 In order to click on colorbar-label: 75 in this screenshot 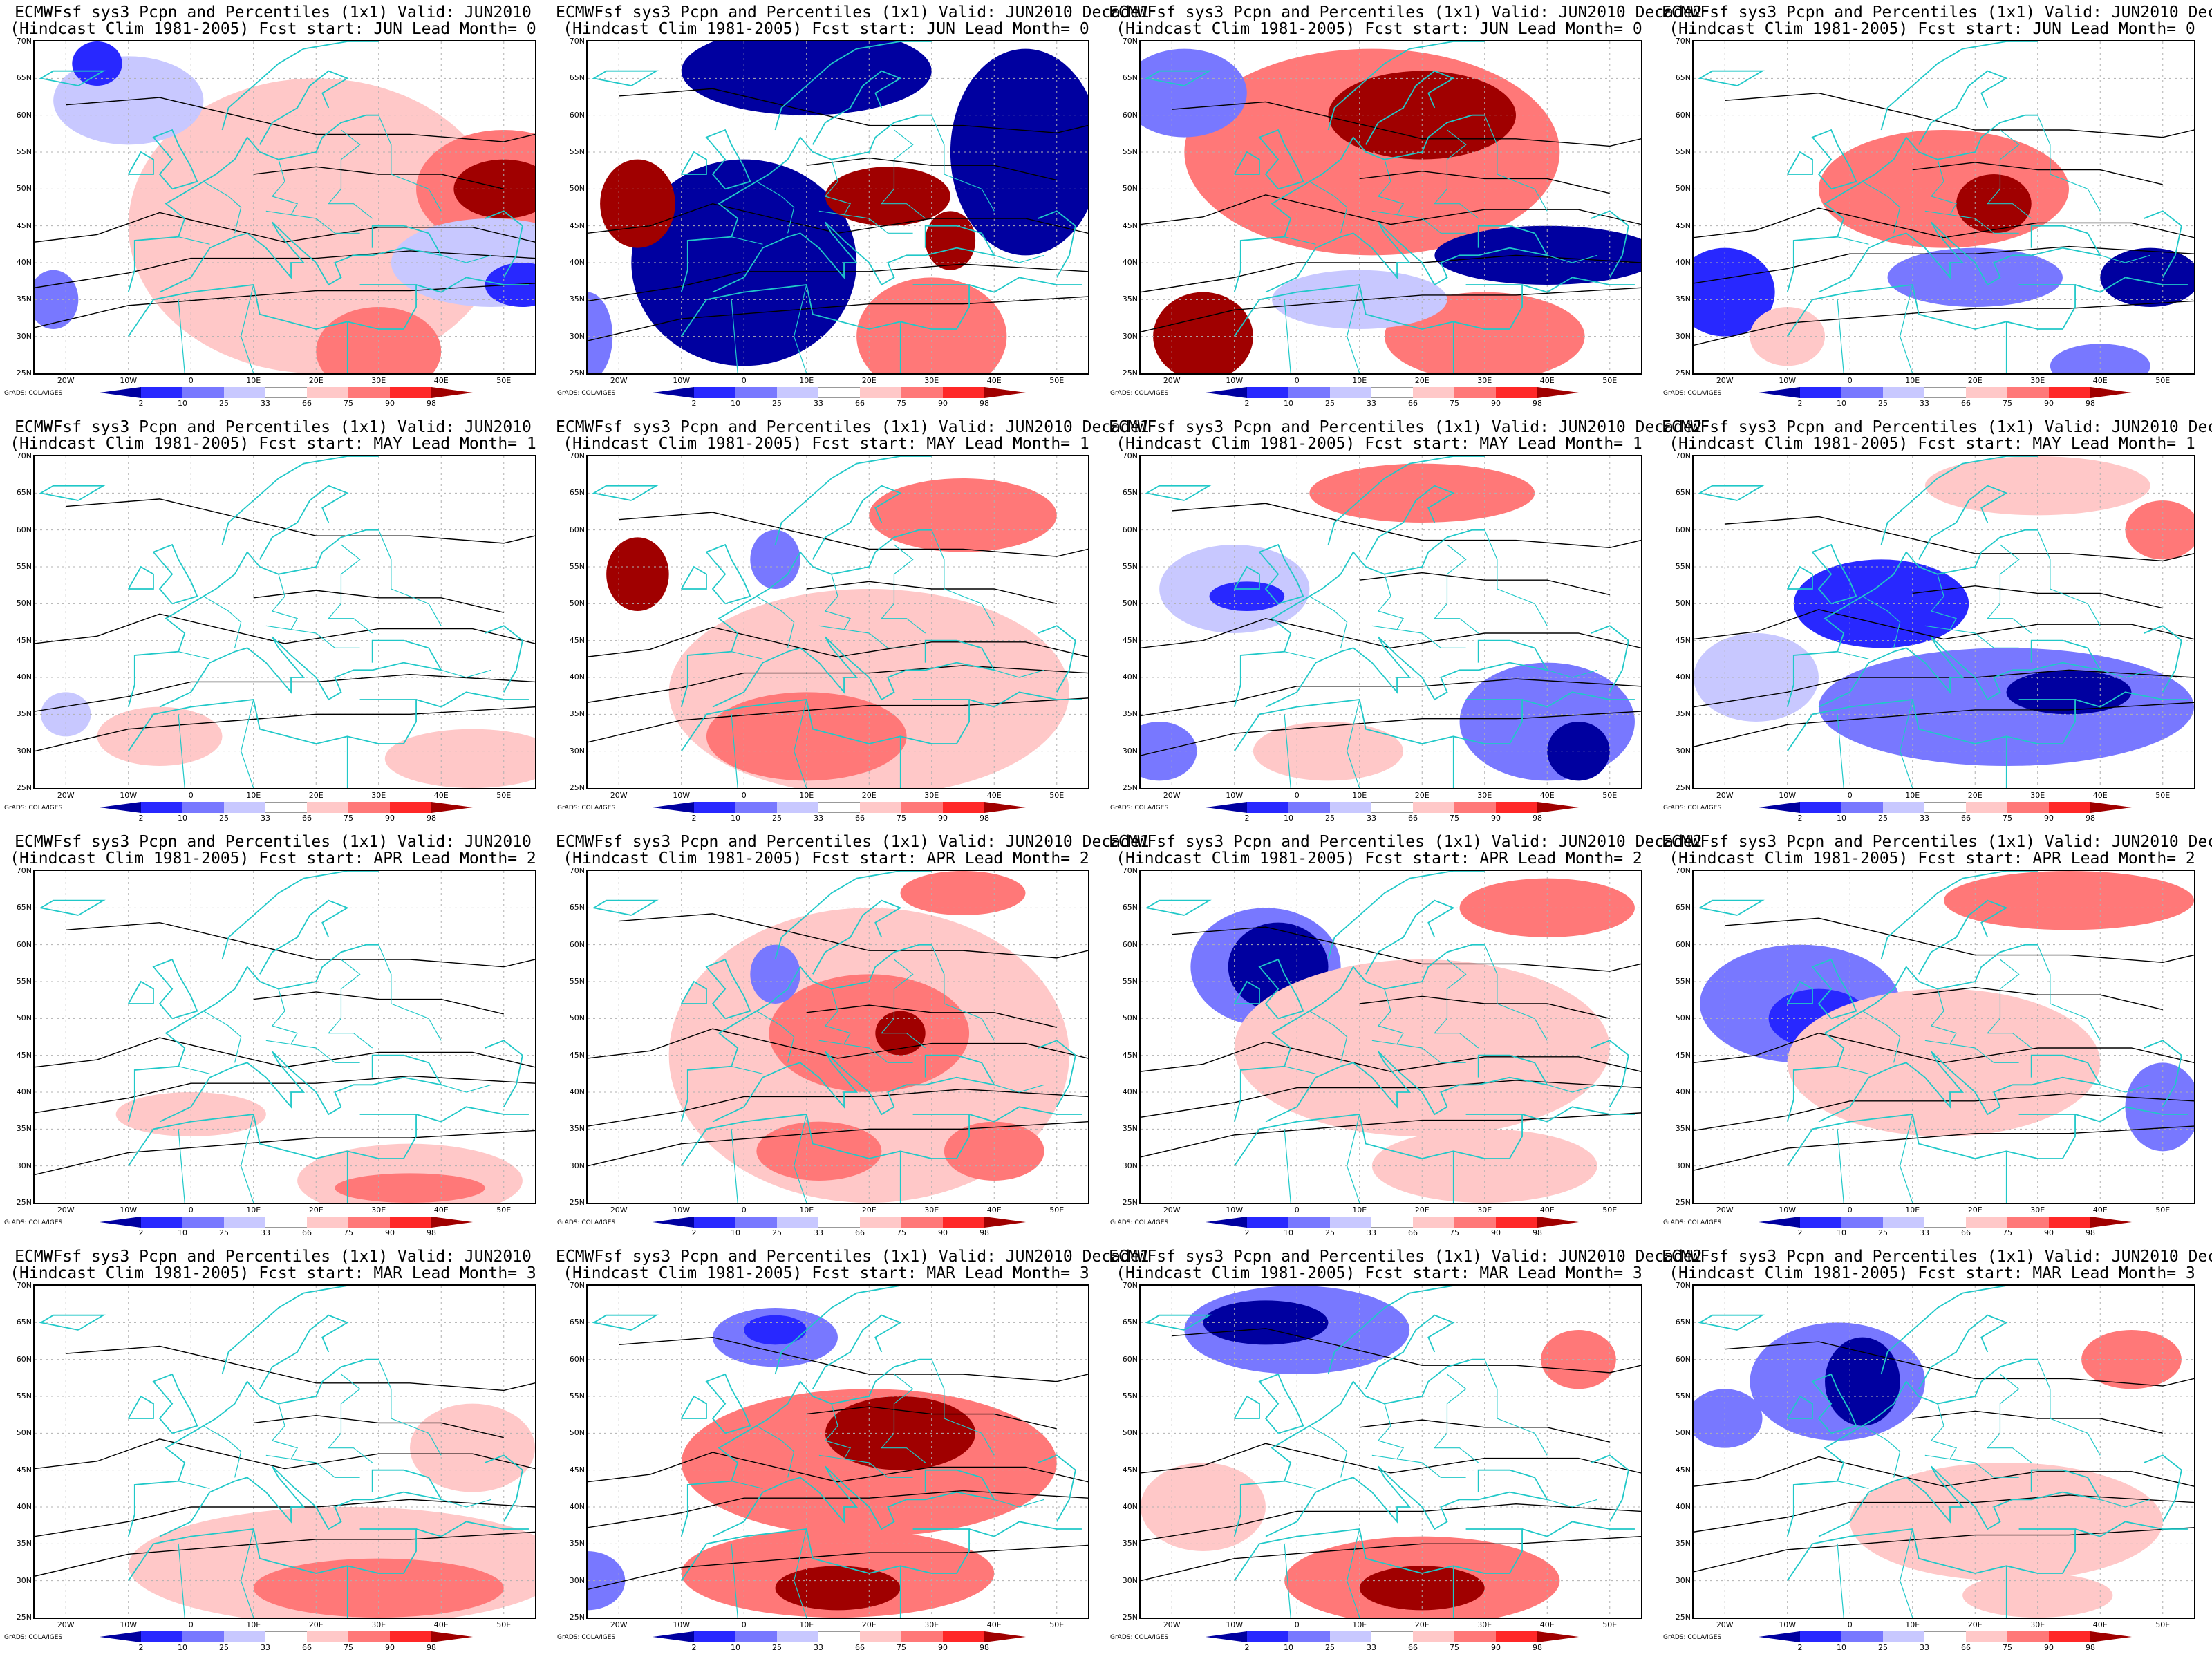, I will do `click(1455, 1647)`.